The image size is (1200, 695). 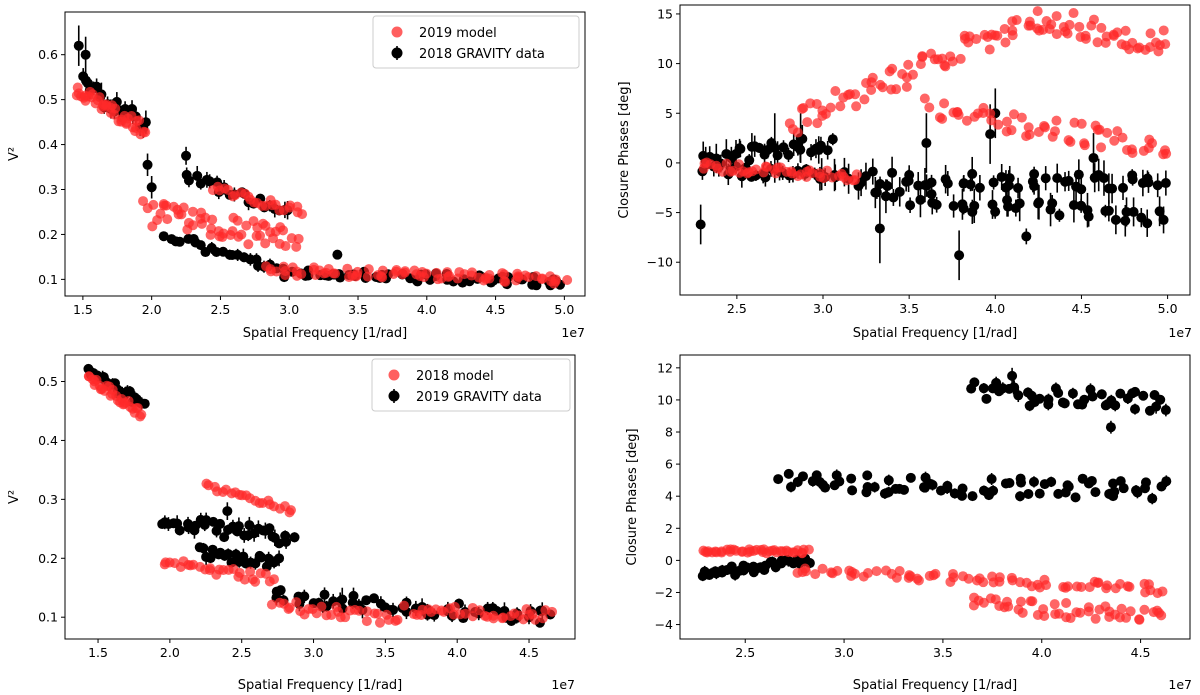 What do you see at coordinates (476, 42) in the screenshot?
I see `legend-box` at bounding box center [476, 42].